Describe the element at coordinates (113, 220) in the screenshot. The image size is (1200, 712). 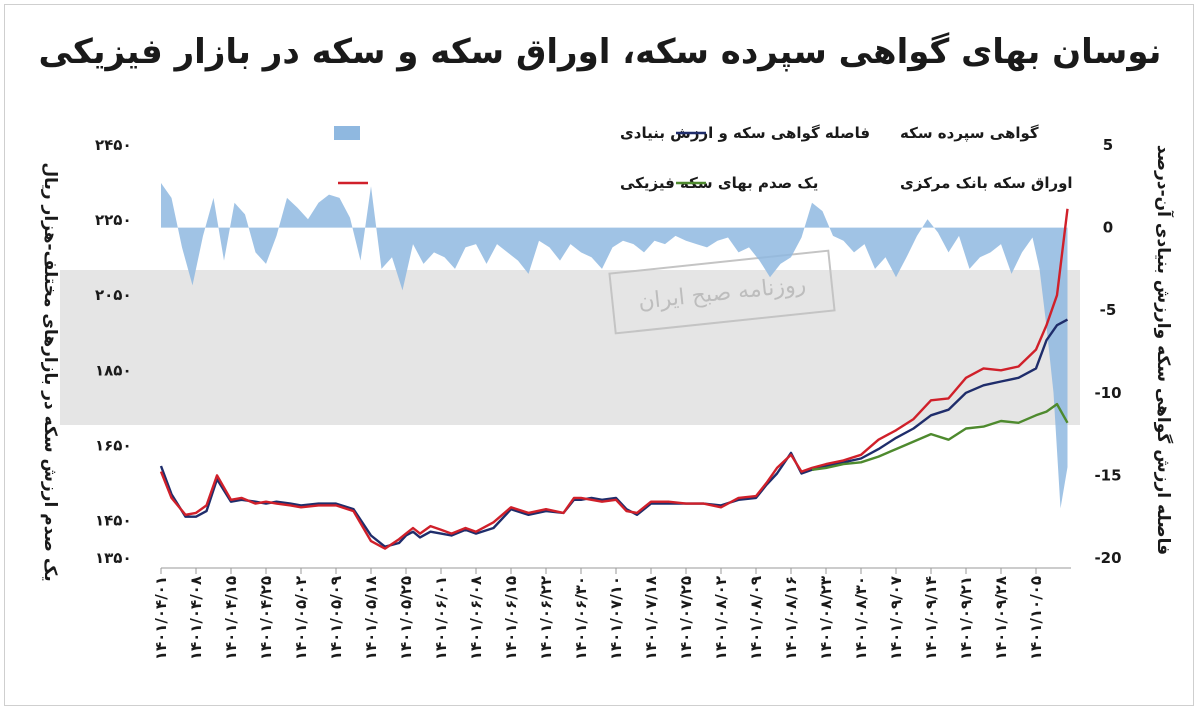
I see `y-left-tick-label: ۲۲۵۰` at that location.